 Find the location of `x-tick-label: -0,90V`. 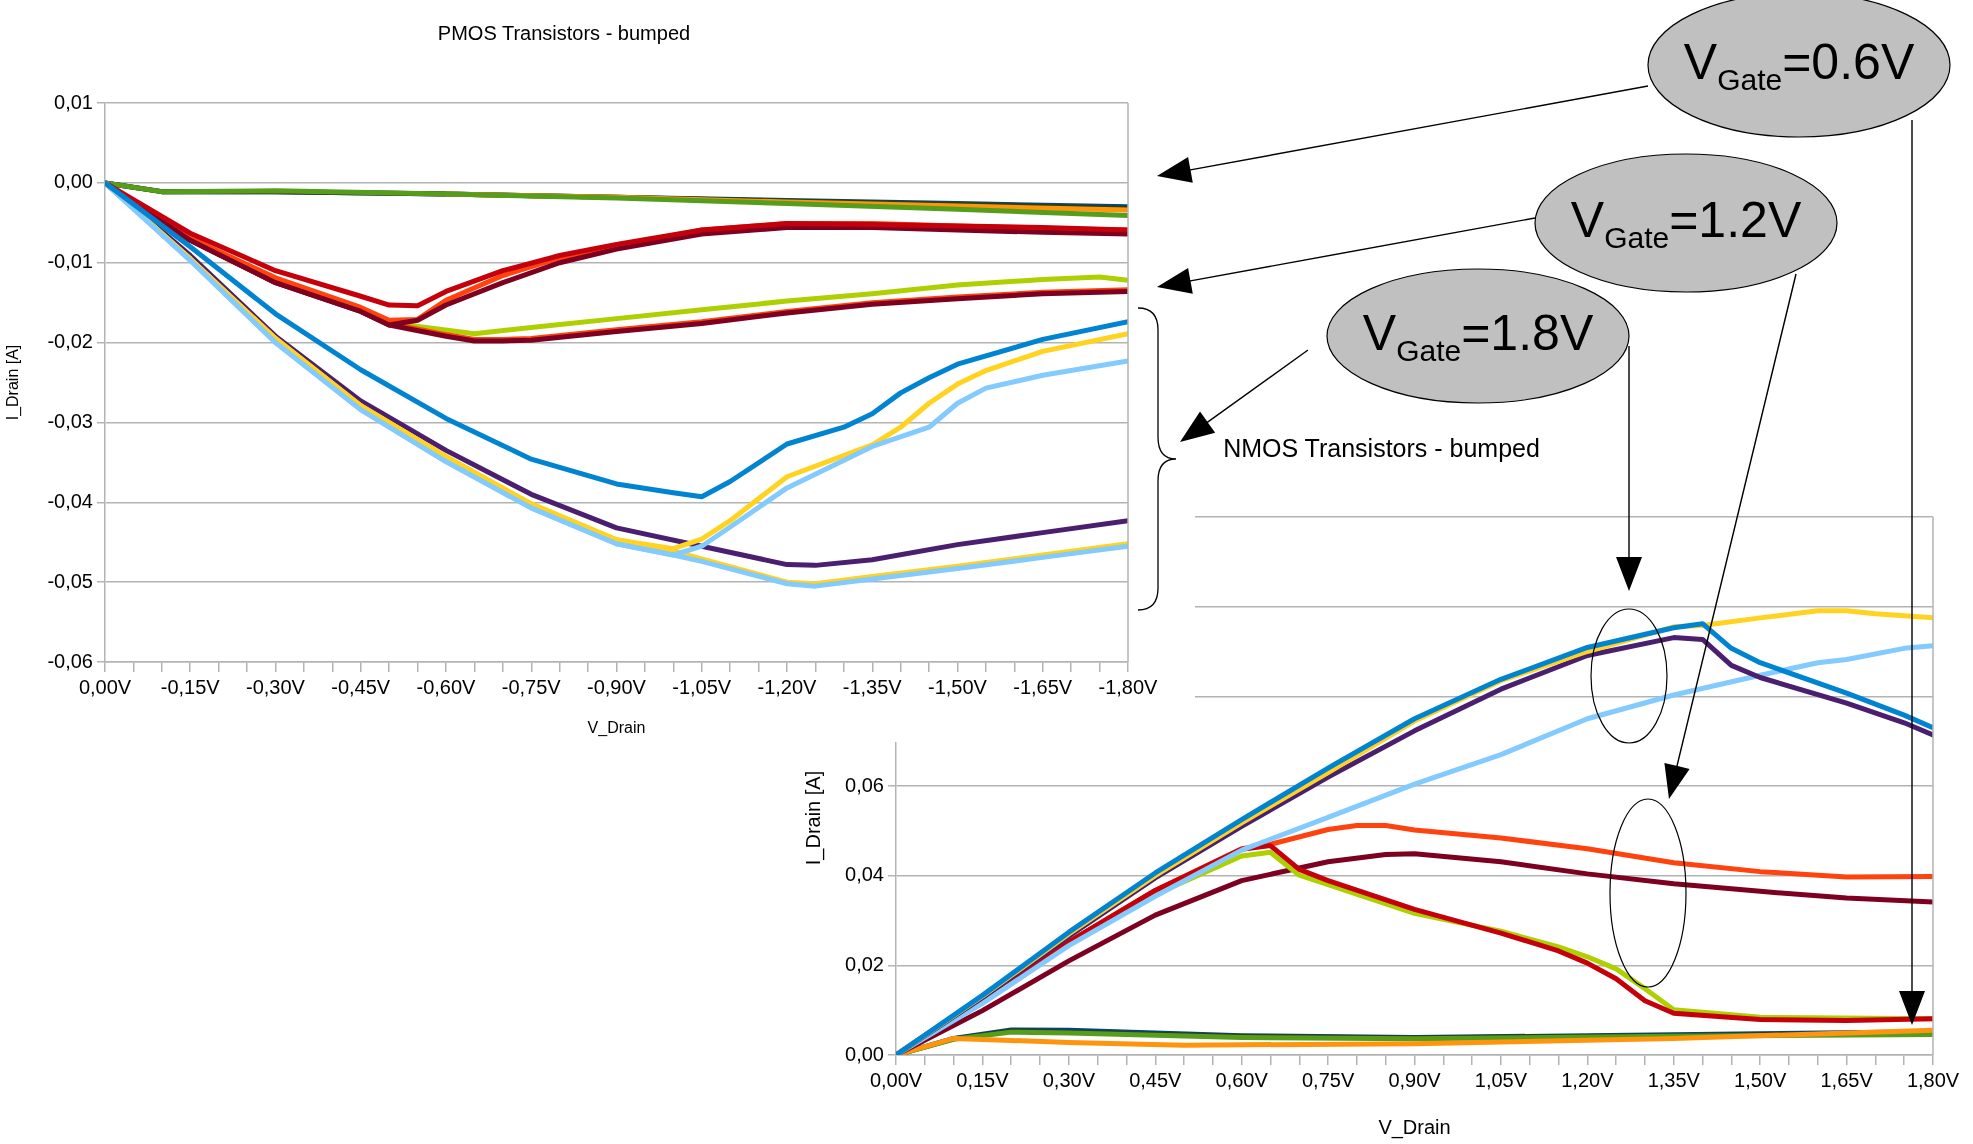

x-tick-label: -0,90V is located at coordinates (617, 686).